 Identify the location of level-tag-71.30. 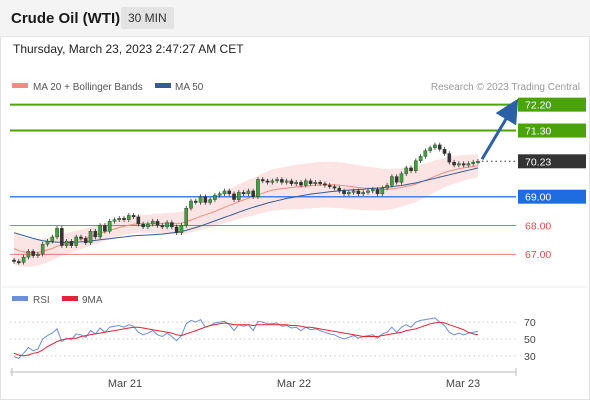
(552, 130).